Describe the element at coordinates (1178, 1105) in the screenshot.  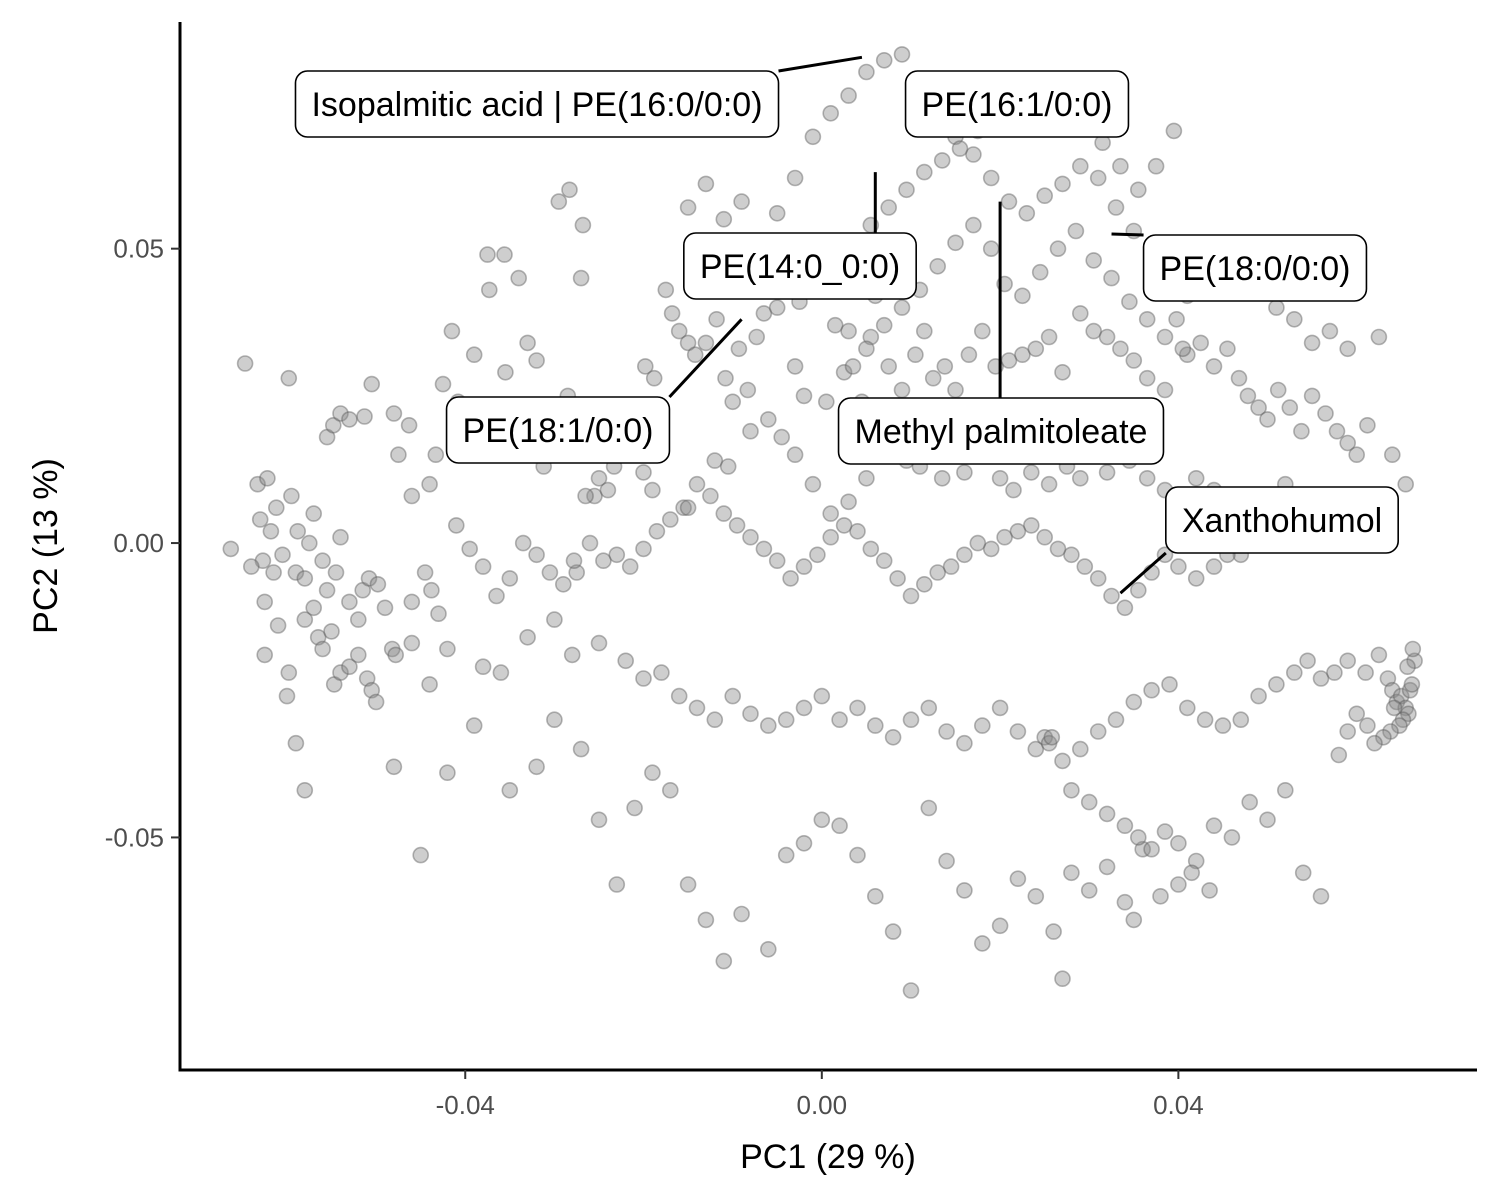
I see `x-tick-label: 0.04` at that location.